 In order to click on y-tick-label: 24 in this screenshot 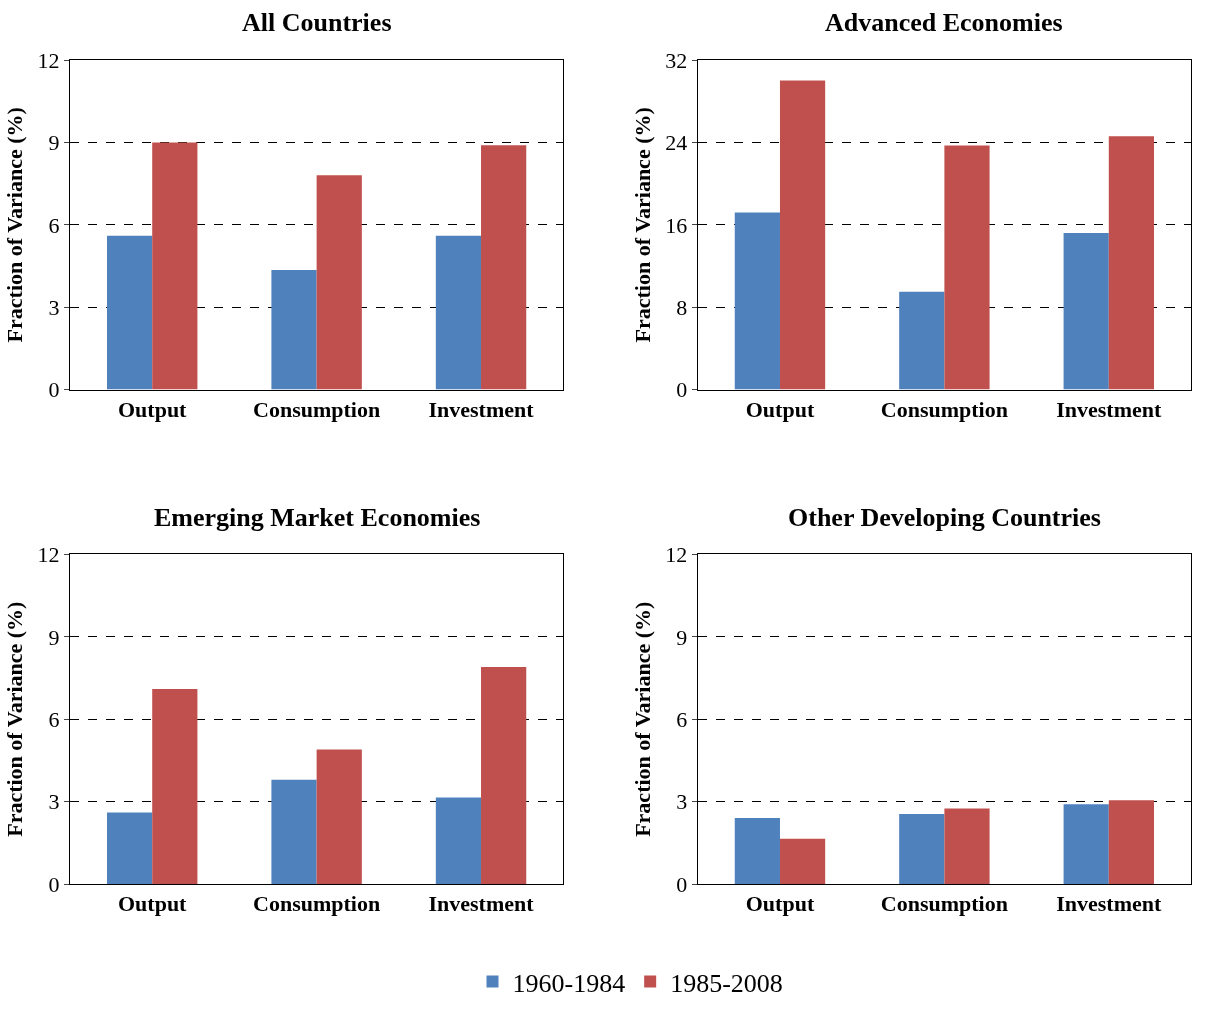, I will do `click(676, 143)`.